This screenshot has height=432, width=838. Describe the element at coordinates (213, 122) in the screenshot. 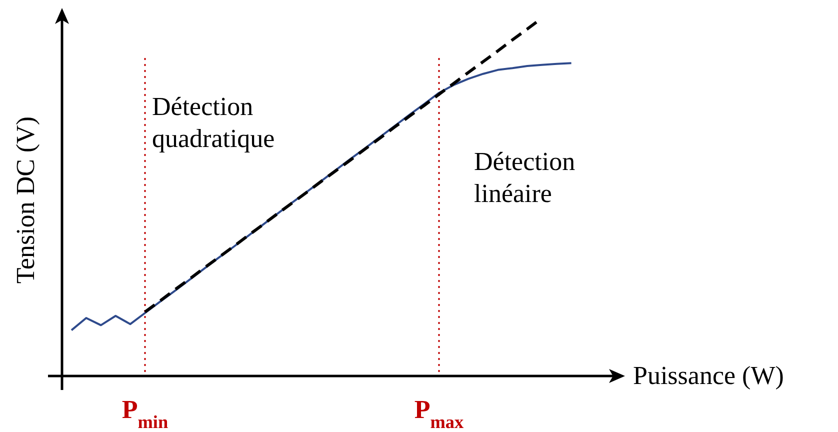

I see `annotation: Détection quadratique` at that location.